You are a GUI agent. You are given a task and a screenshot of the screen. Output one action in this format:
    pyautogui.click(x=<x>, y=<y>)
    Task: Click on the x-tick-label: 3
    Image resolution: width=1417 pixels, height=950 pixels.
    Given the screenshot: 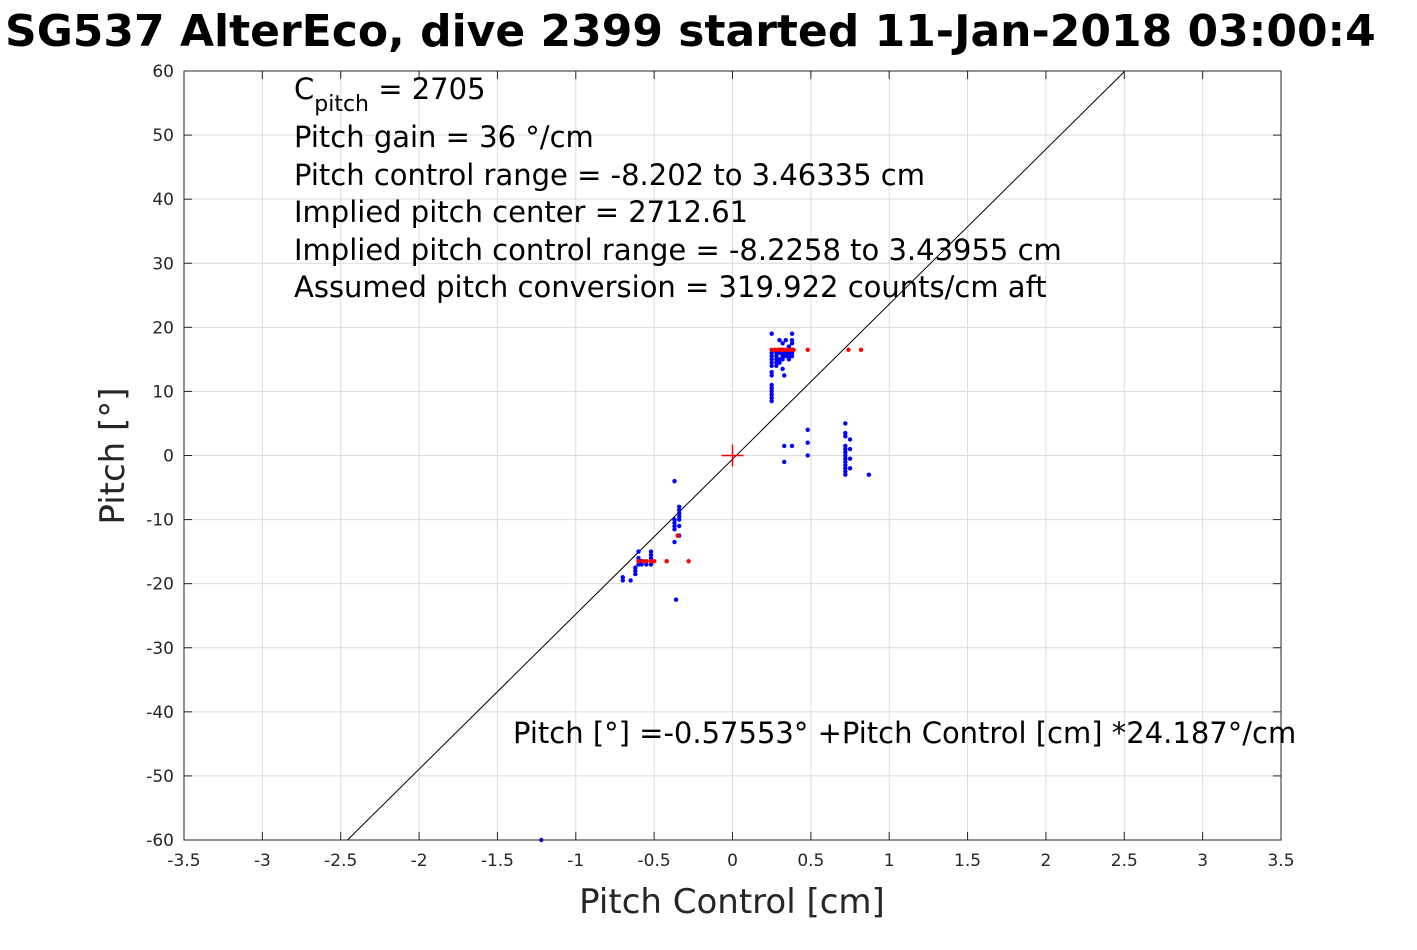 What is the action you would take?
    pyautogui.click(x=1202, y=861)
    